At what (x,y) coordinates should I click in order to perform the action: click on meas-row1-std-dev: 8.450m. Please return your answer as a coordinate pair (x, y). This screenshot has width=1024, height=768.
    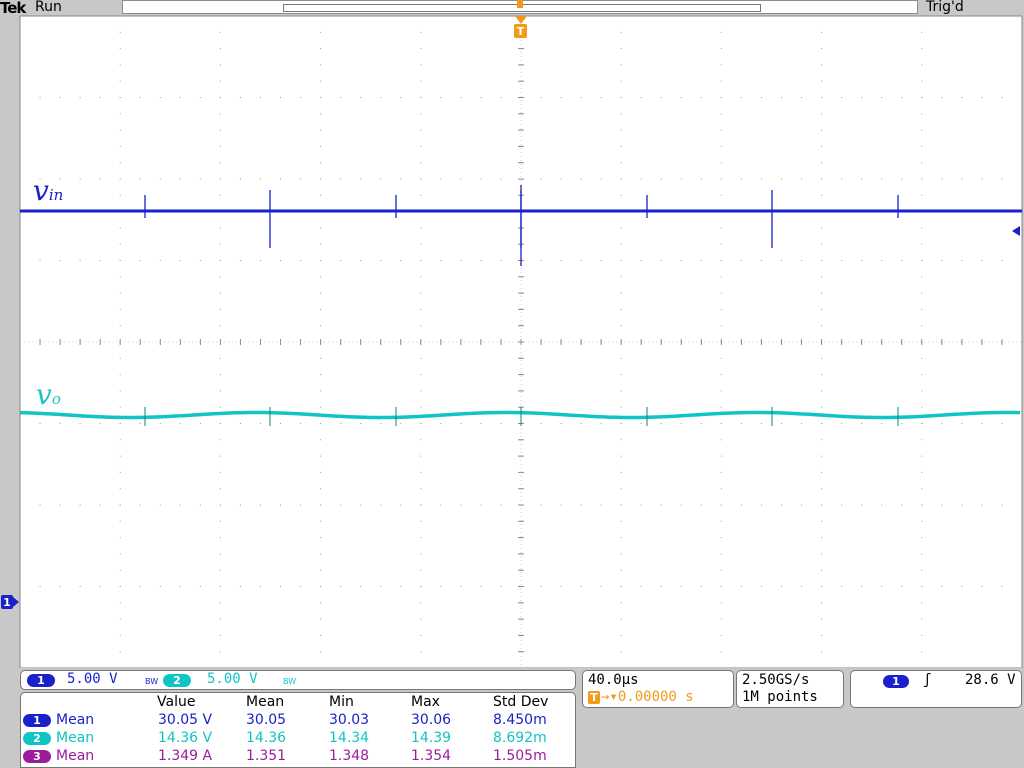
    Looking at the image, I should click on (520, 720).